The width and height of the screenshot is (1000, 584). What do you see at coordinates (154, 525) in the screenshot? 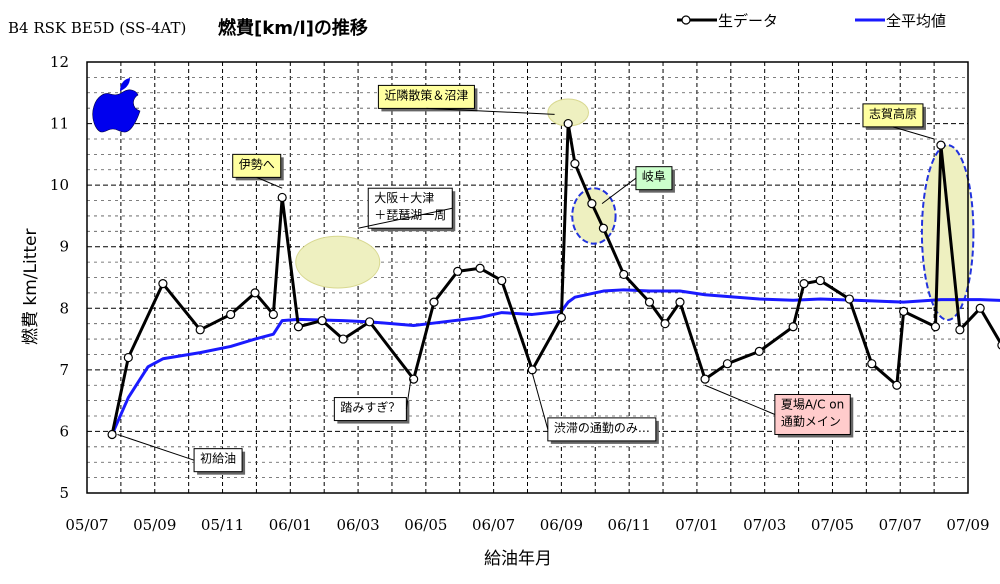
I see `x-tick-label: 05/09` at bounding box center [154, 525].